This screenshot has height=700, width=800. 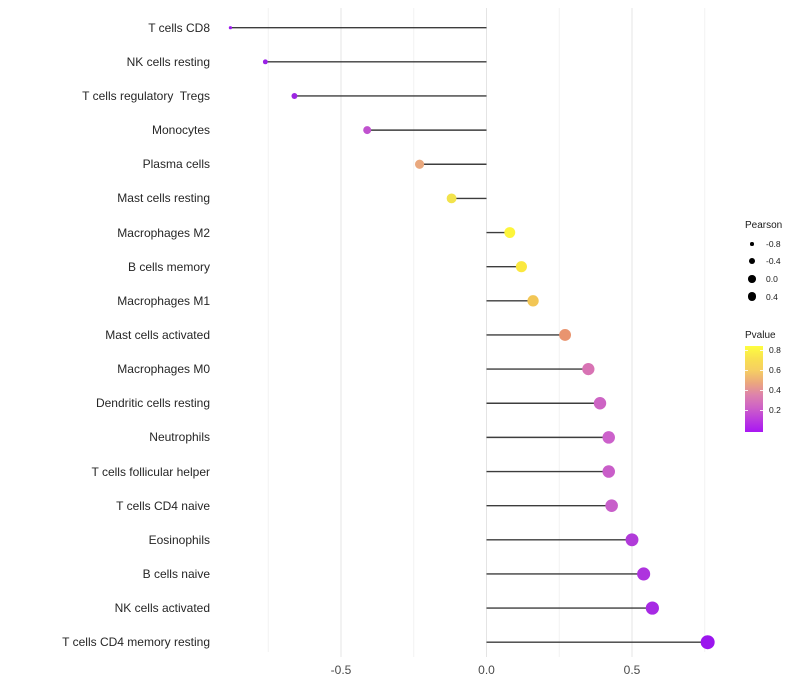 I want to click on pvalue-color-legend: Pvalue 0.8 0.6 0.4 0.2, so click(x=763, y=381).